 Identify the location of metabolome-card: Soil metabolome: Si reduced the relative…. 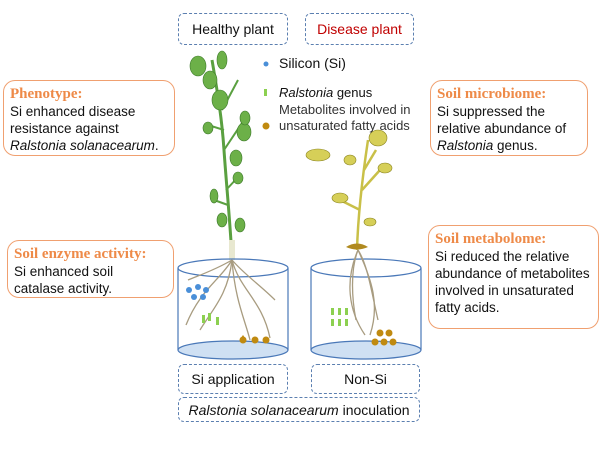
(513, 277).